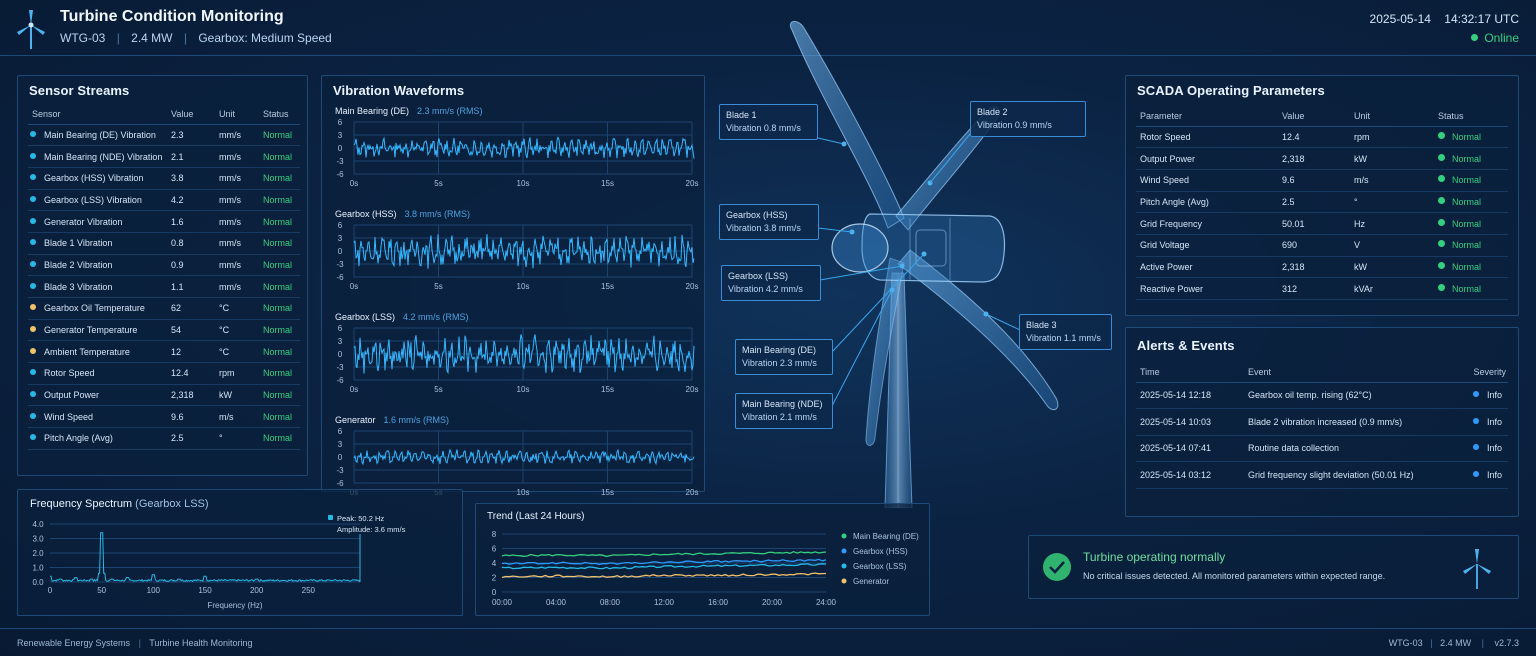 The height and width of the screenshot is (656, 1536). I want to click on turbine-logo-icon, so click(31, 29).